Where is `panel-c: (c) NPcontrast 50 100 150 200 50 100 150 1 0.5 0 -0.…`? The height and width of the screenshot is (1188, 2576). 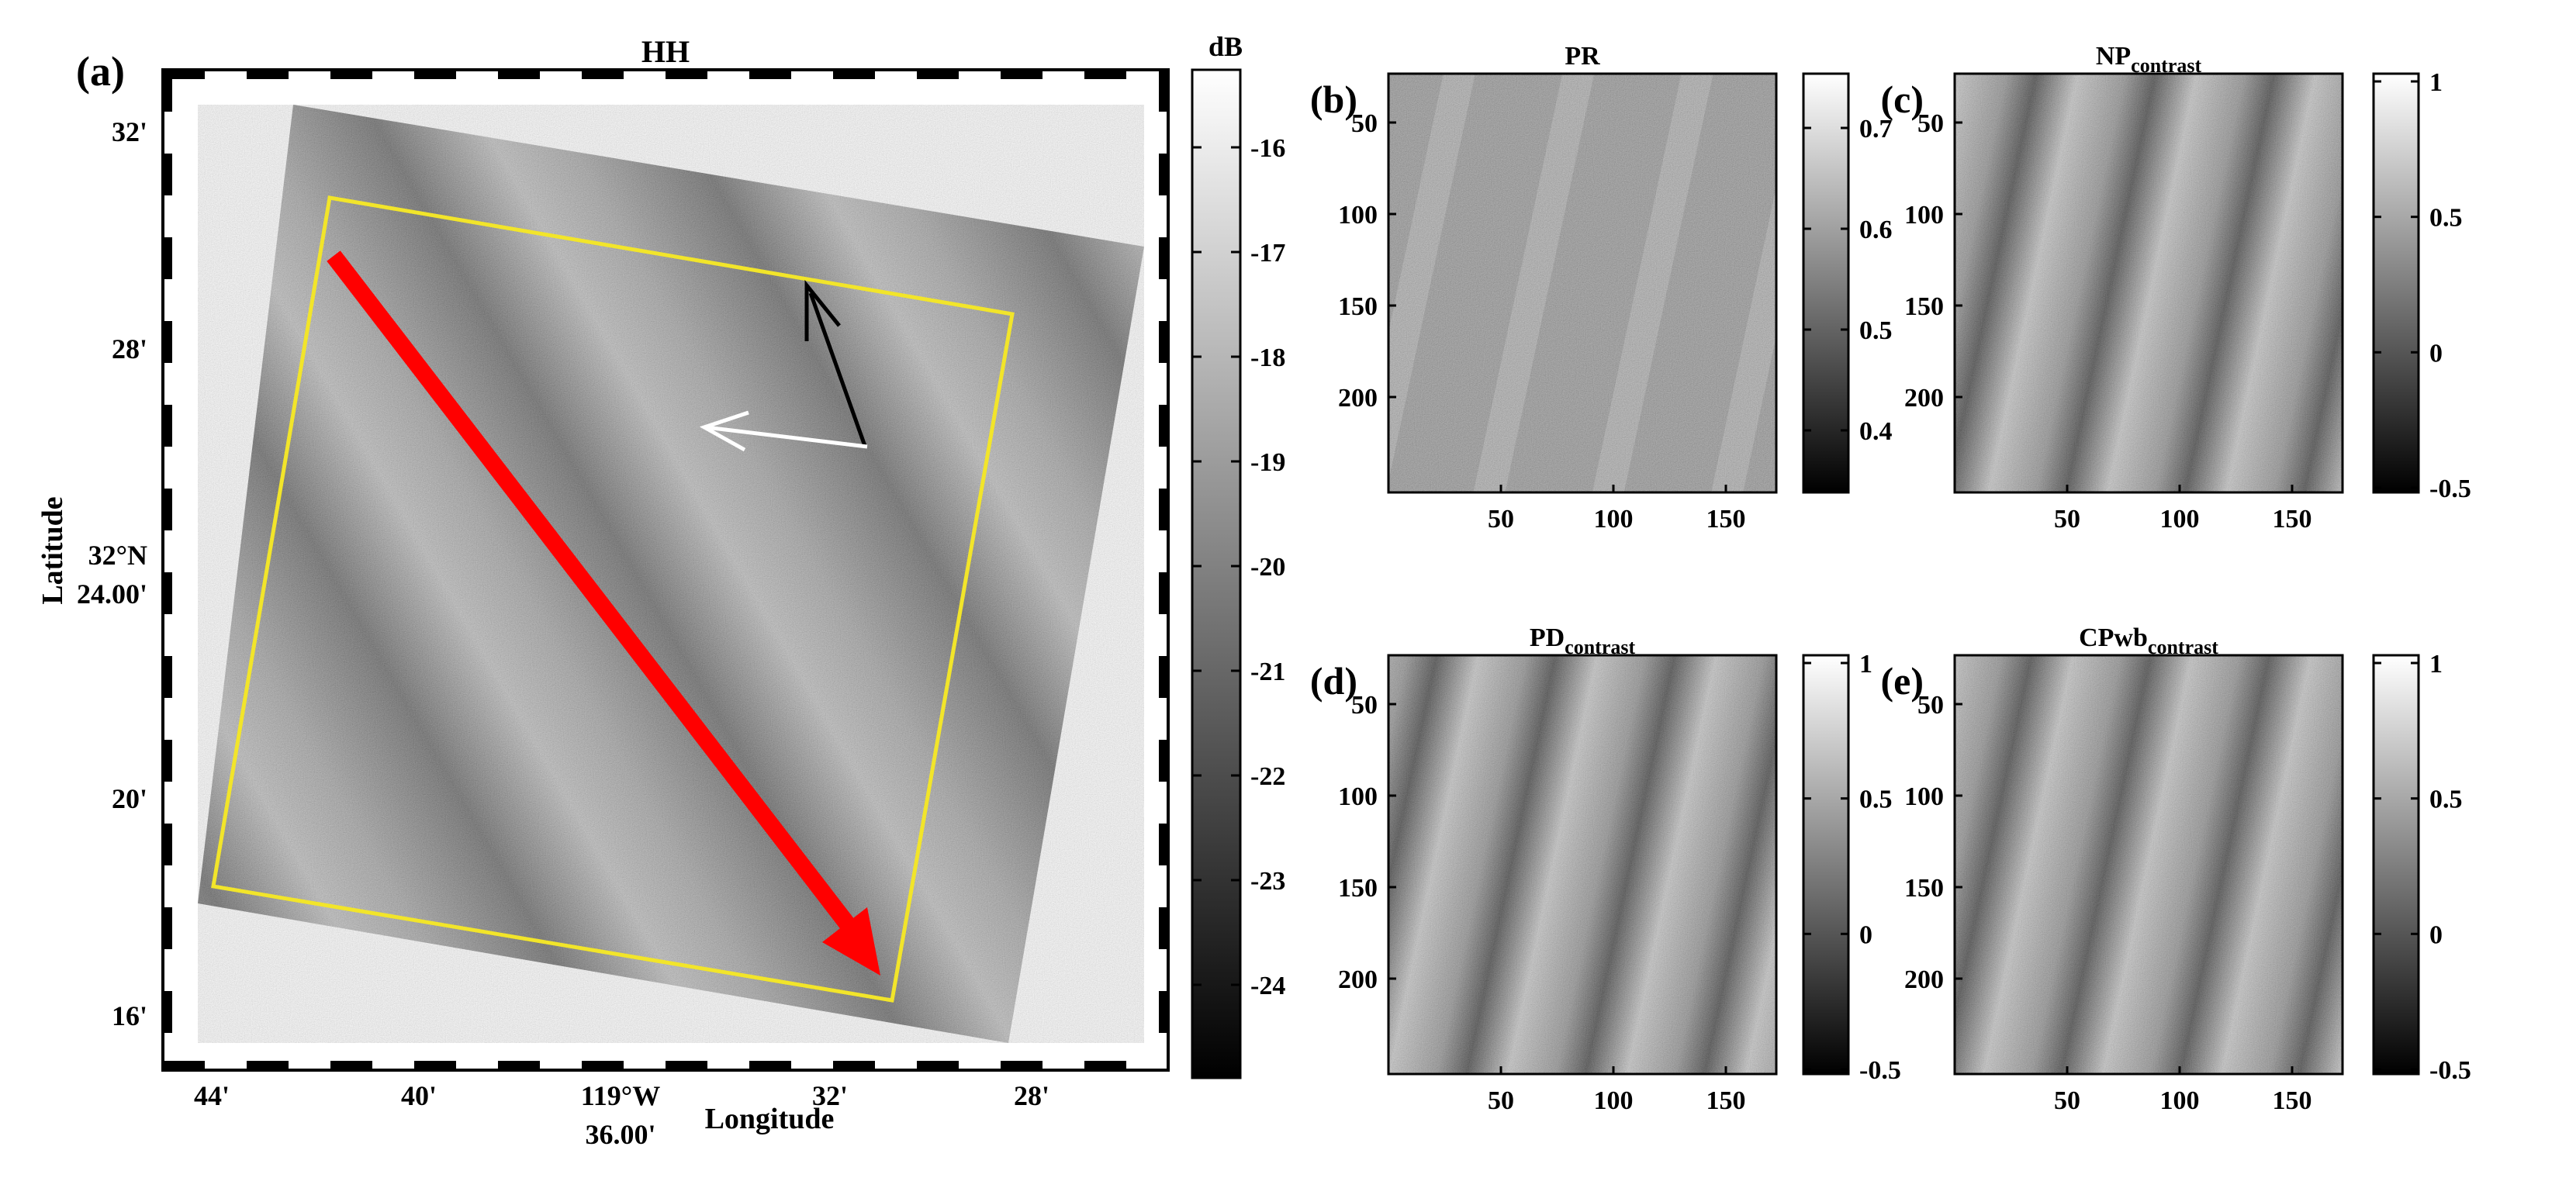 panel-c: (c) NPcontrast 50 100 150 200 50 100 150 1 0.5 0 -0.… is located at coordinates (2176, 288).